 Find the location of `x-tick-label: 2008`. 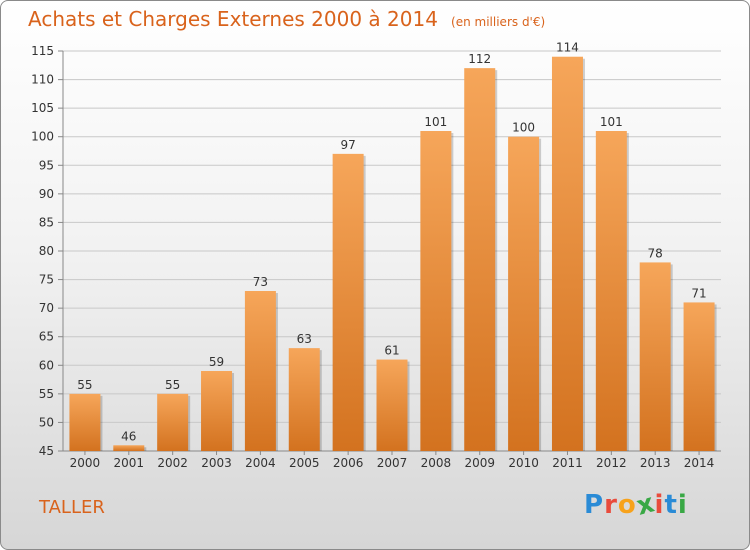

x-tick-label: 2008 is located at coordinates (436, 463).